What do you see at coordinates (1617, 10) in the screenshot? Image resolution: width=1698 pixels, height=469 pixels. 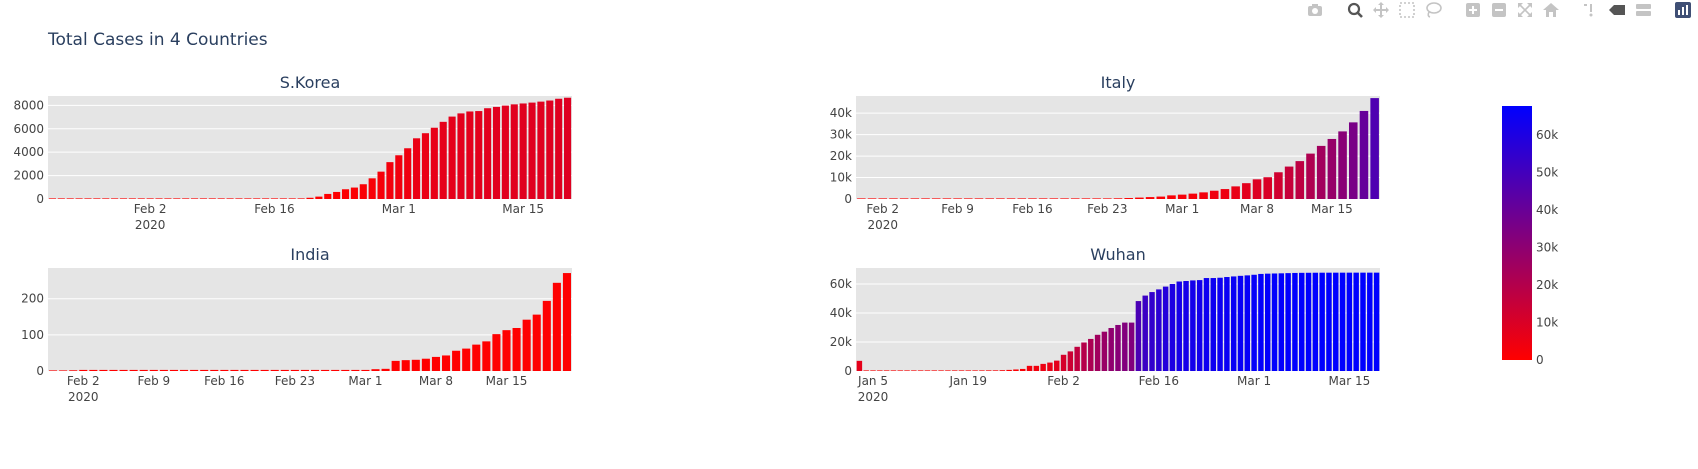 I see `hover-closest-icon` at bounding box center [1617, 10].